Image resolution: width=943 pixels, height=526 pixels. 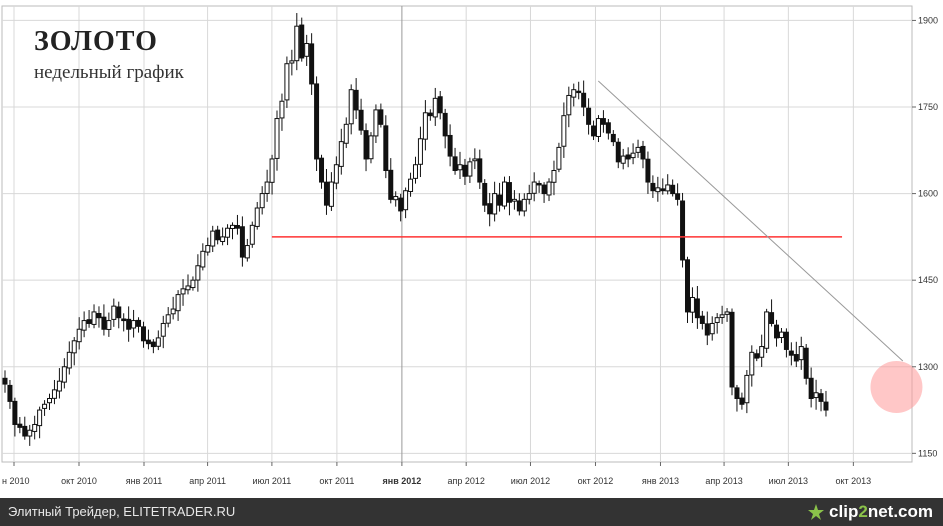 I want to click on x-tick-label: июл 2011, so click(x=272, y=481).